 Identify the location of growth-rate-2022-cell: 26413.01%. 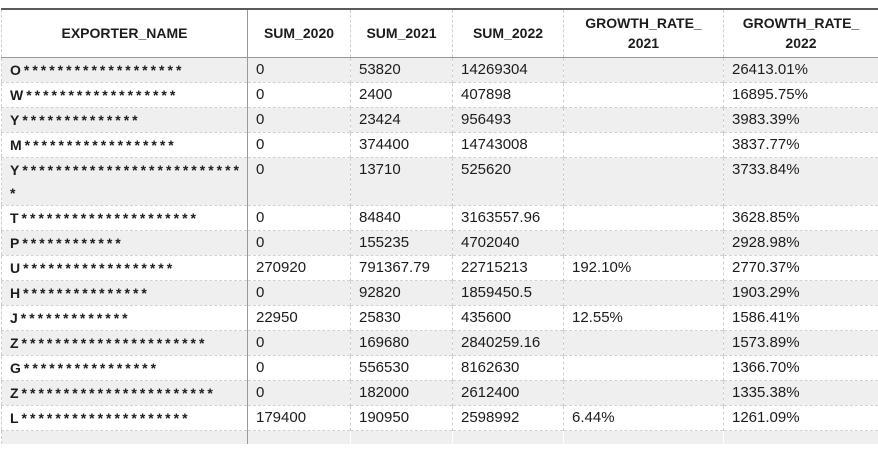
(800, 69).